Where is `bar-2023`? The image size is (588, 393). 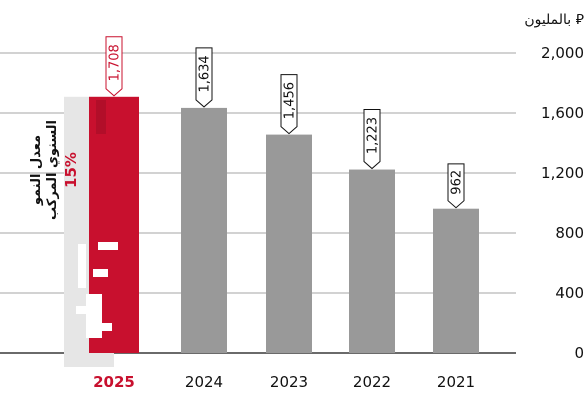
bar-2023 is located at coordinates (289, 243).